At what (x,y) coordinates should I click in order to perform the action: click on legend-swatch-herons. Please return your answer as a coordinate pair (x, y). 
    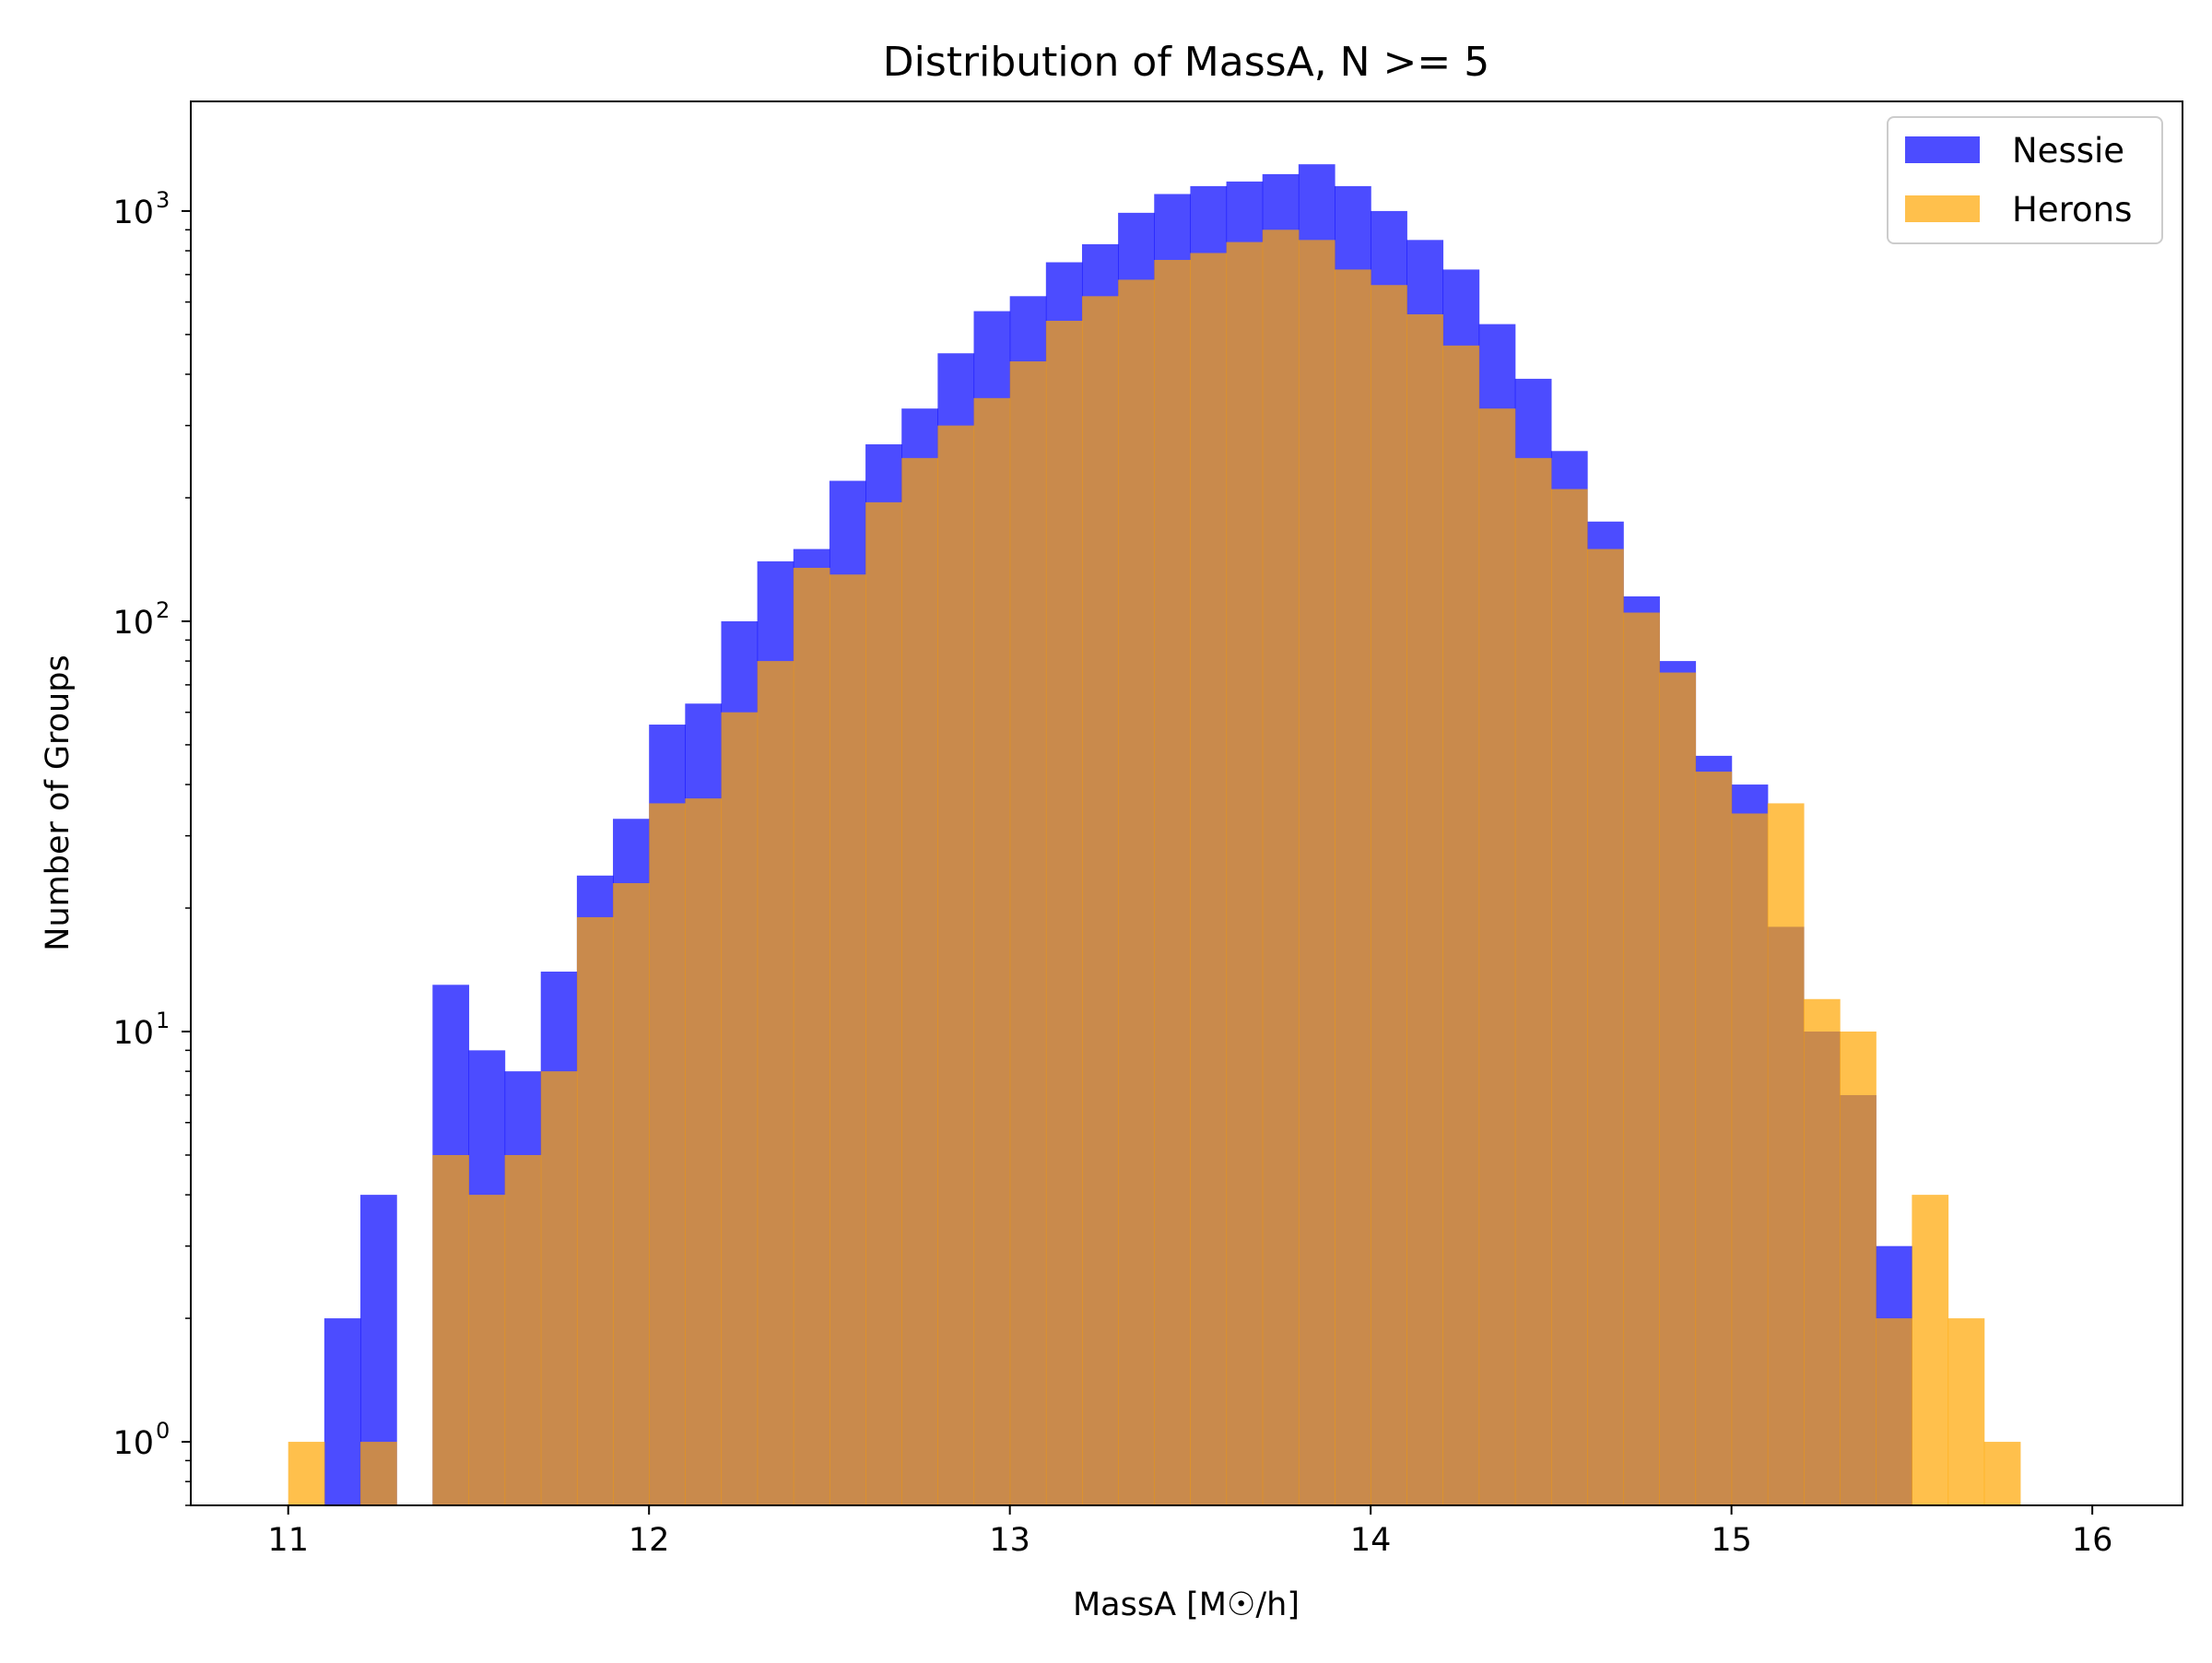
    Looking at the image, I should click on (1942, 208).